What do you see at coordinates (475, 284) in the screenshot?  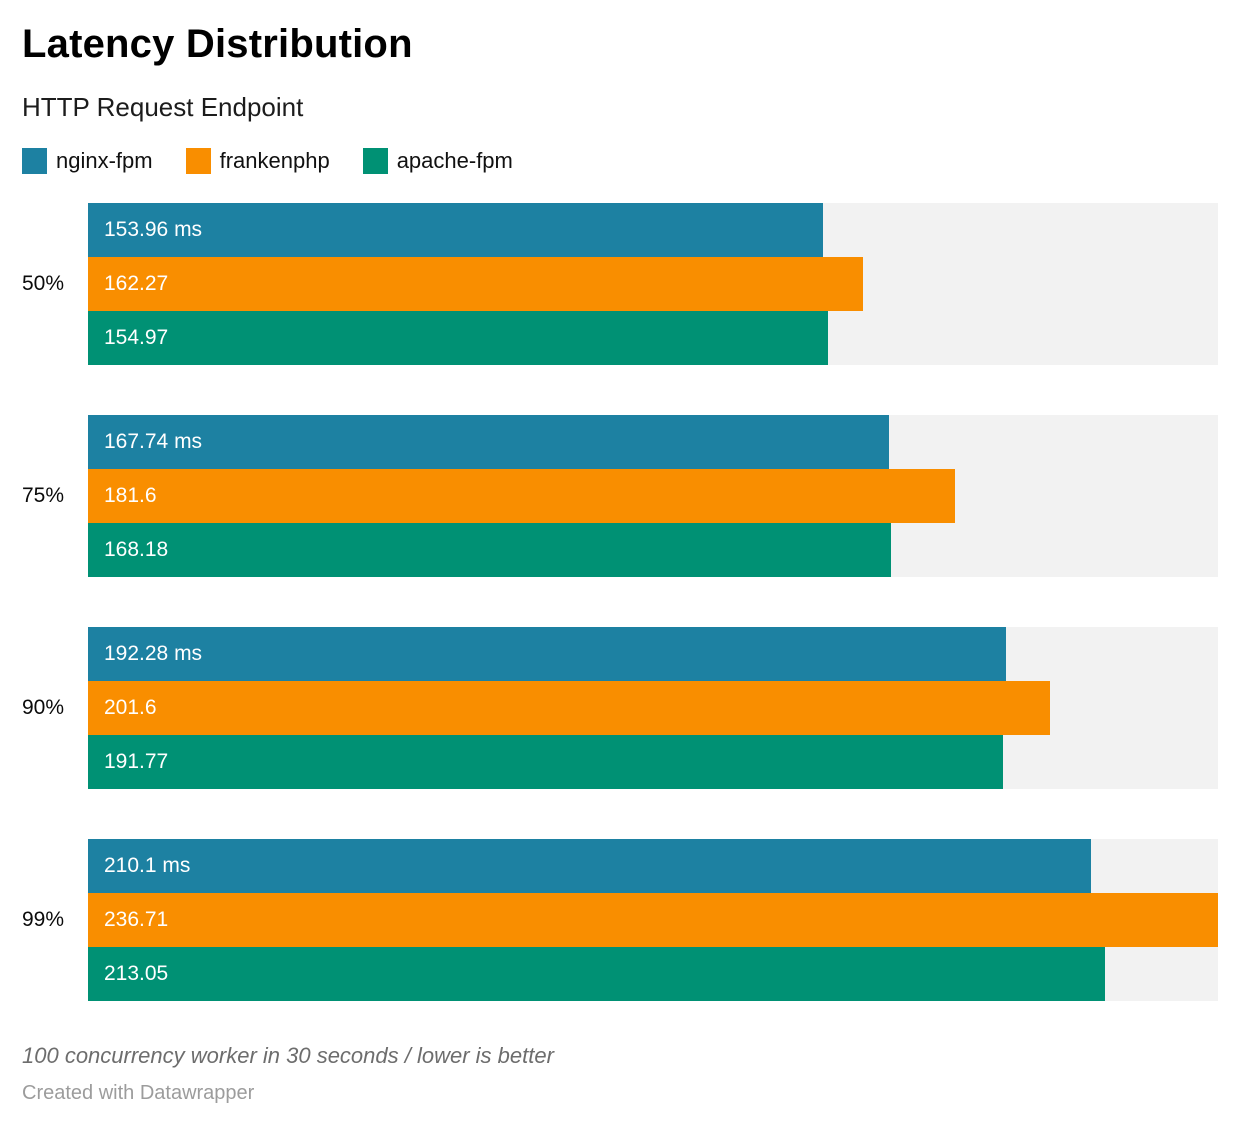 I see `bar-frankenphp-50: 162.27` at bounding box center [475, 284].